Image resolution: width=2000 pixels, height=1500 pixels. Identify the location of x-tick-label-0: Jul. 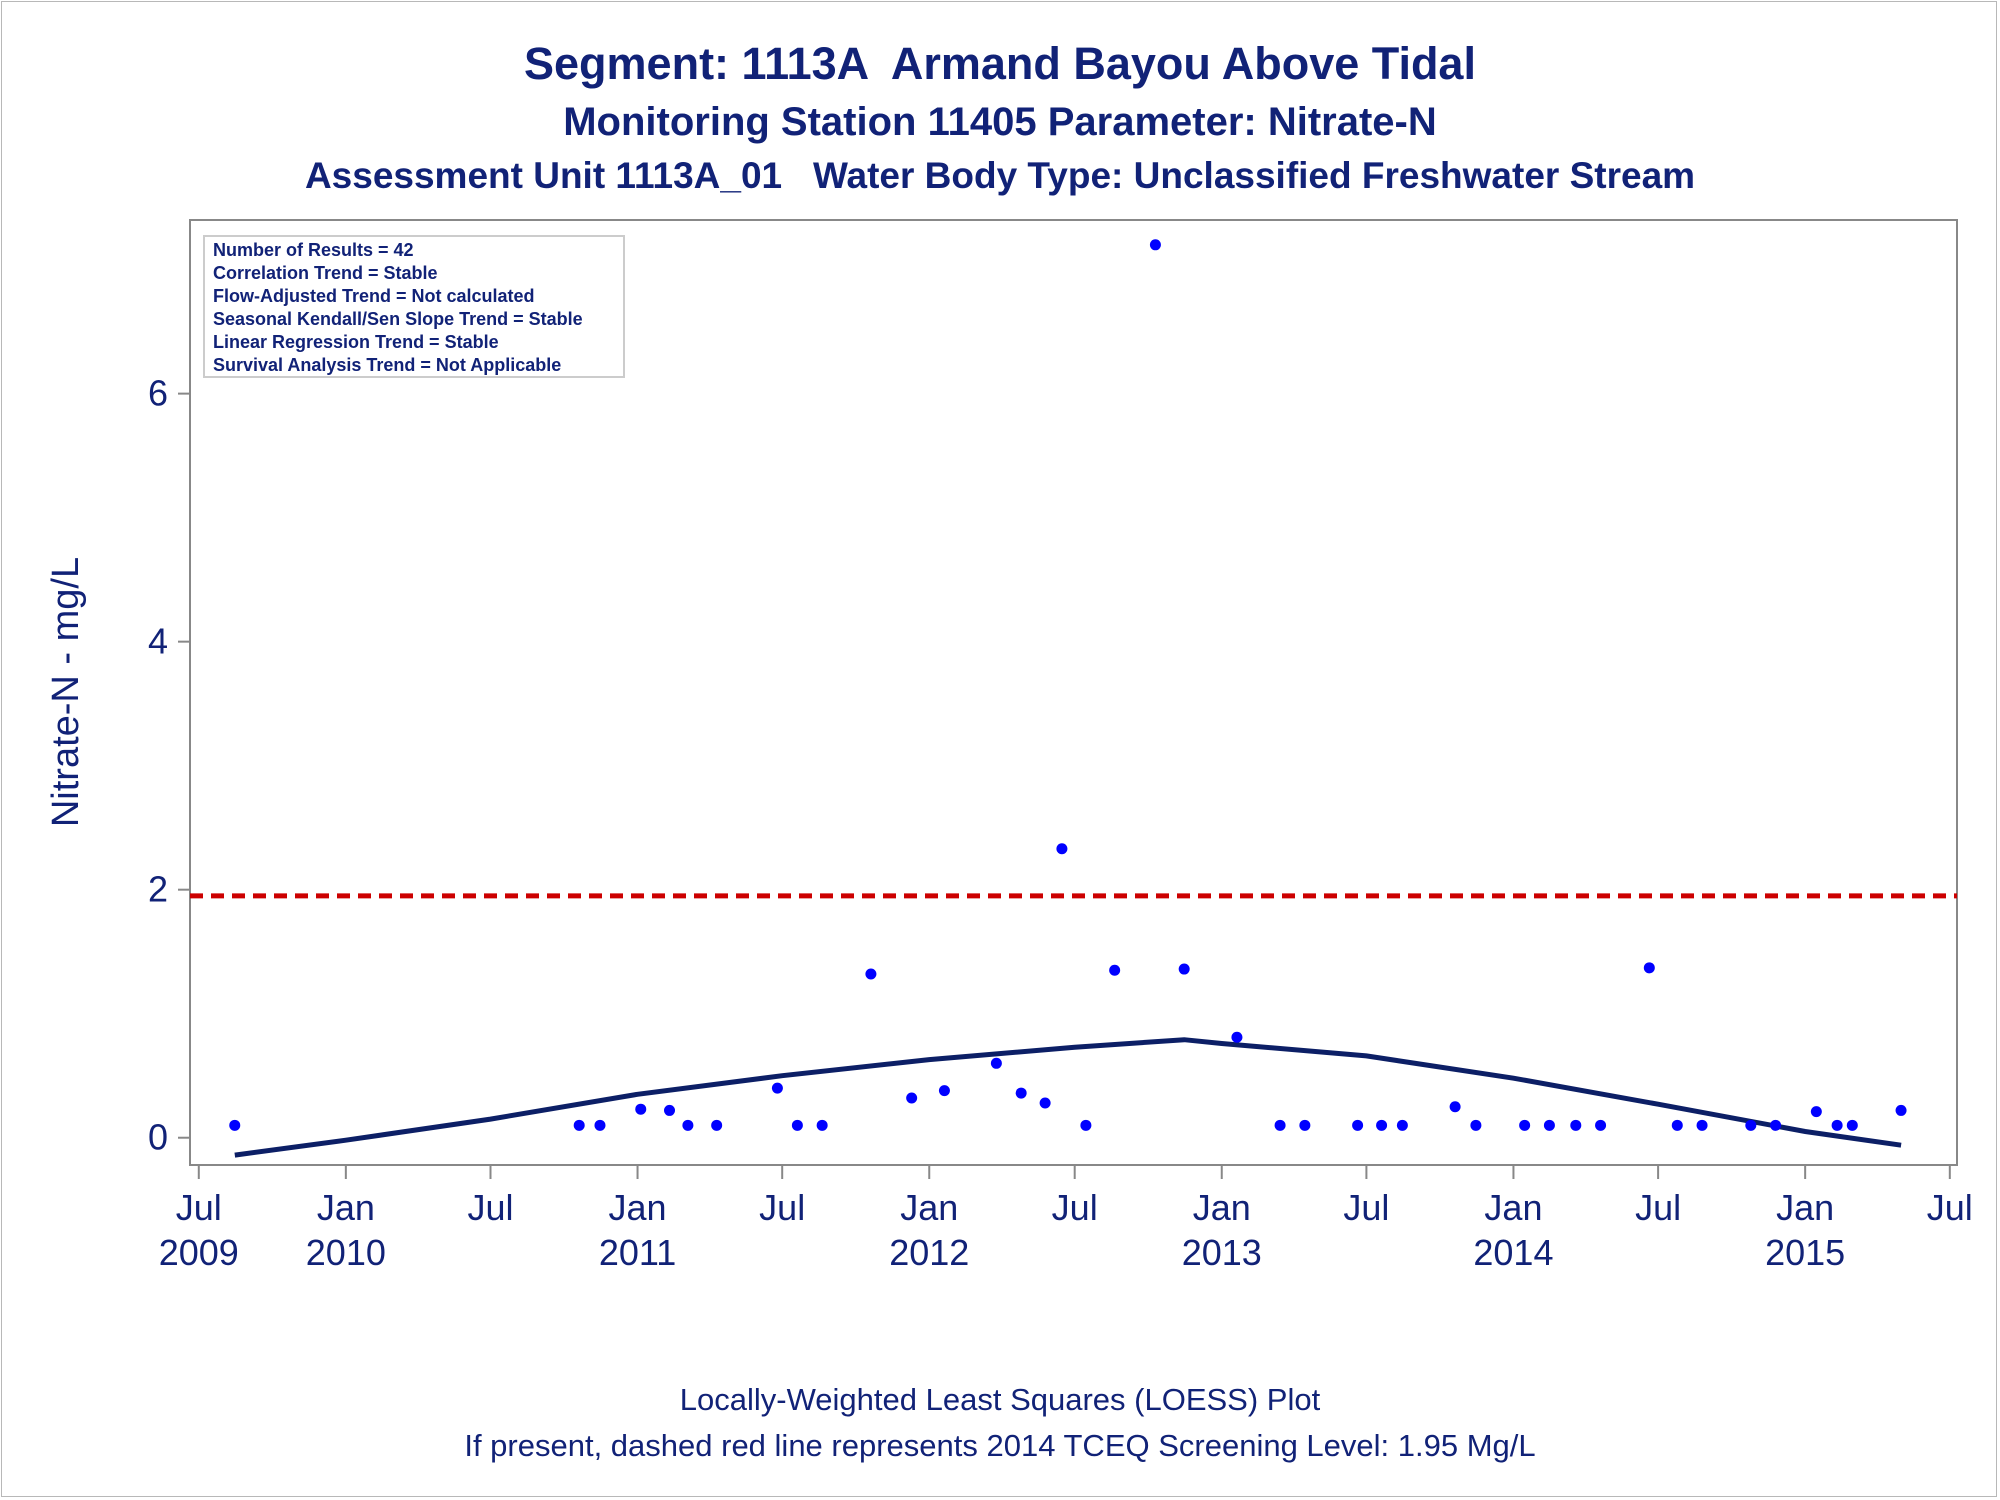
(199, 1207).